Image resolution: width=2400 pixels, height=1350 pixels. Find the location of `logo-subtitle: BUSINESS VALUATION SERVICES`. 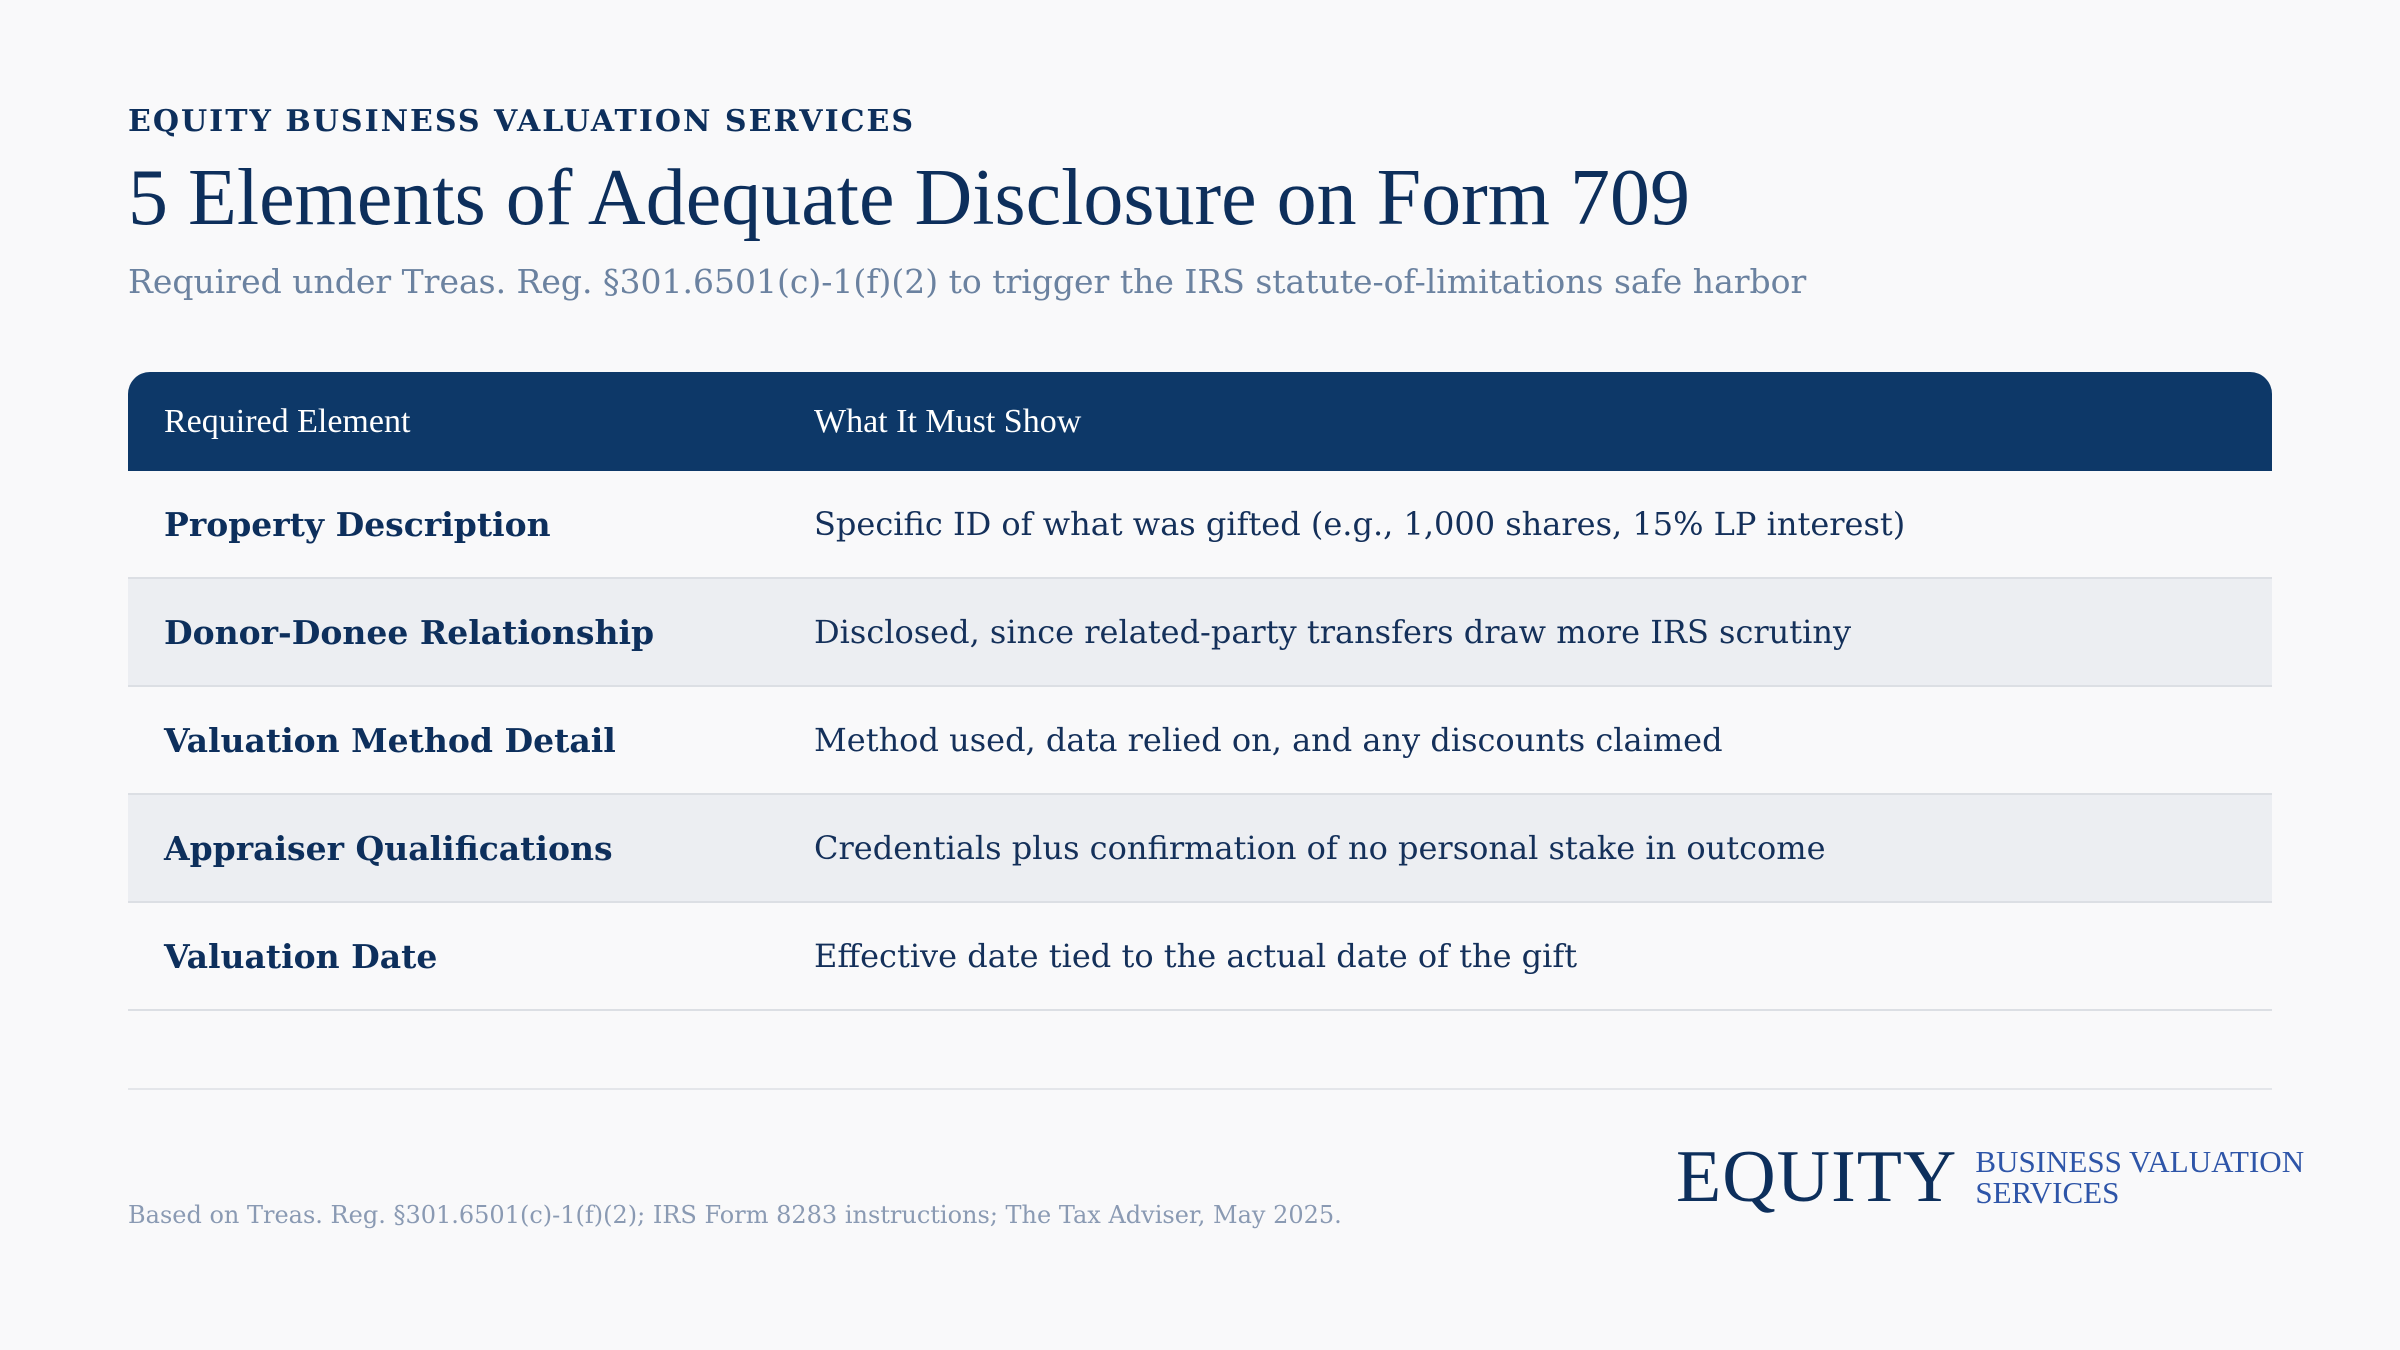

logo-subtitle: BUSINESS VALUATION SERVICES is located at coordinates (2139, 1177).